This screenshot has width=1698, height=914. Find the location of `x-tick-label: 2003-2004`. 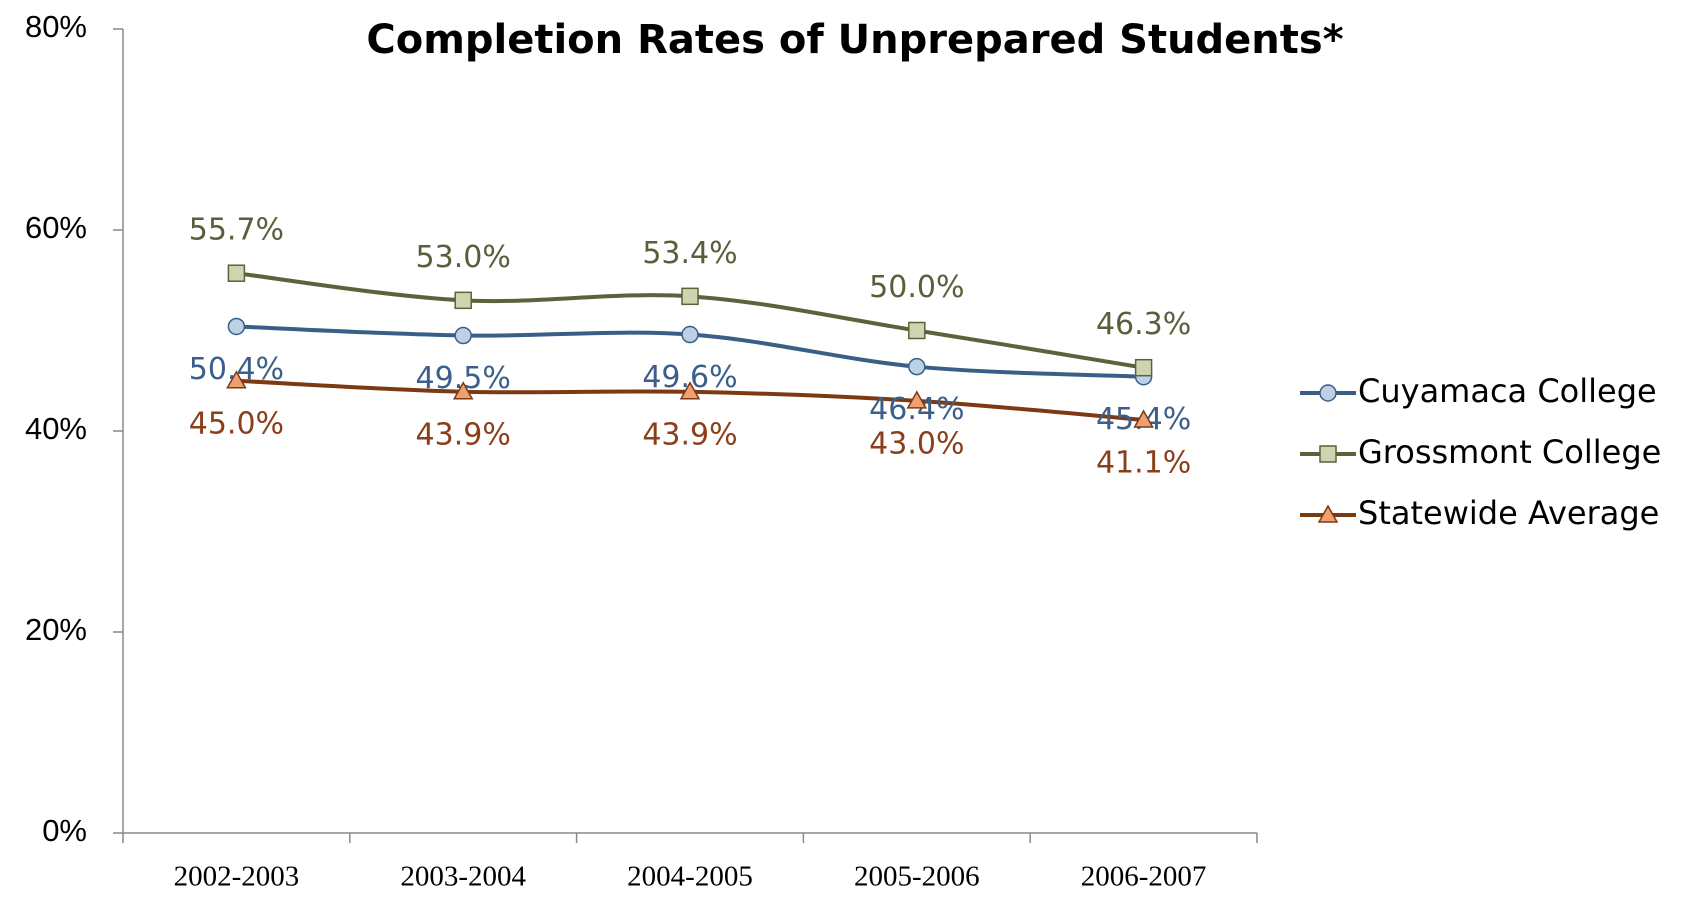

x-tick-label: 2003-2004 is located at coordinates (463, 877).